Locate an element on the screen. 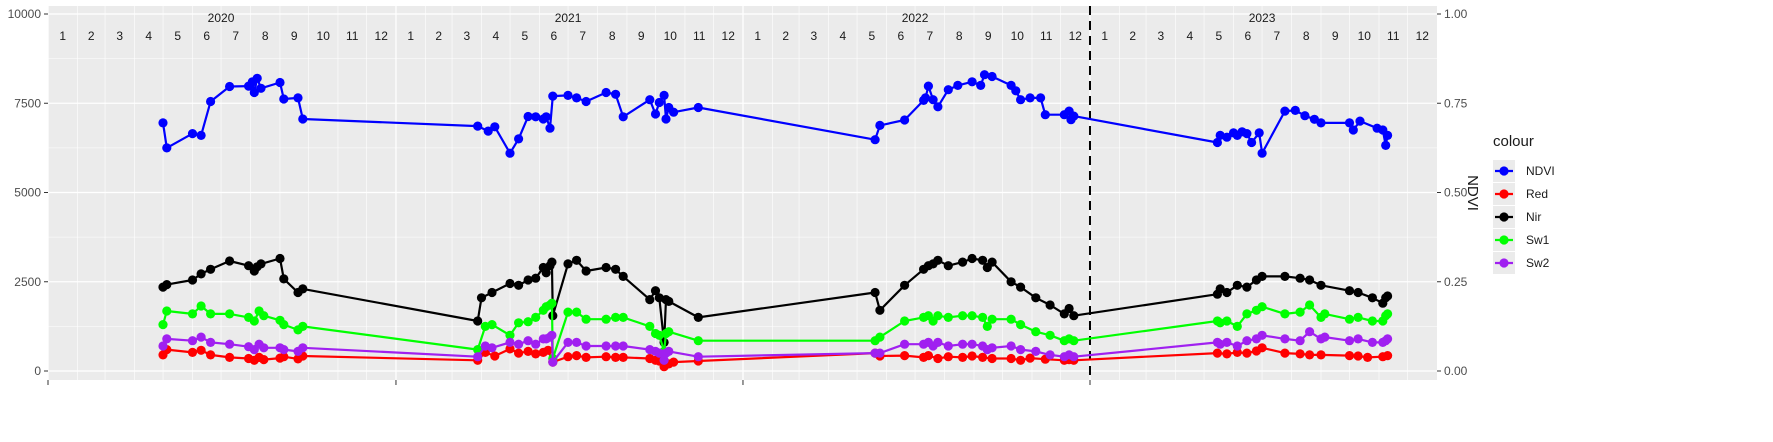  left-tick-label: 2500 is located at coordinates (27, 282).